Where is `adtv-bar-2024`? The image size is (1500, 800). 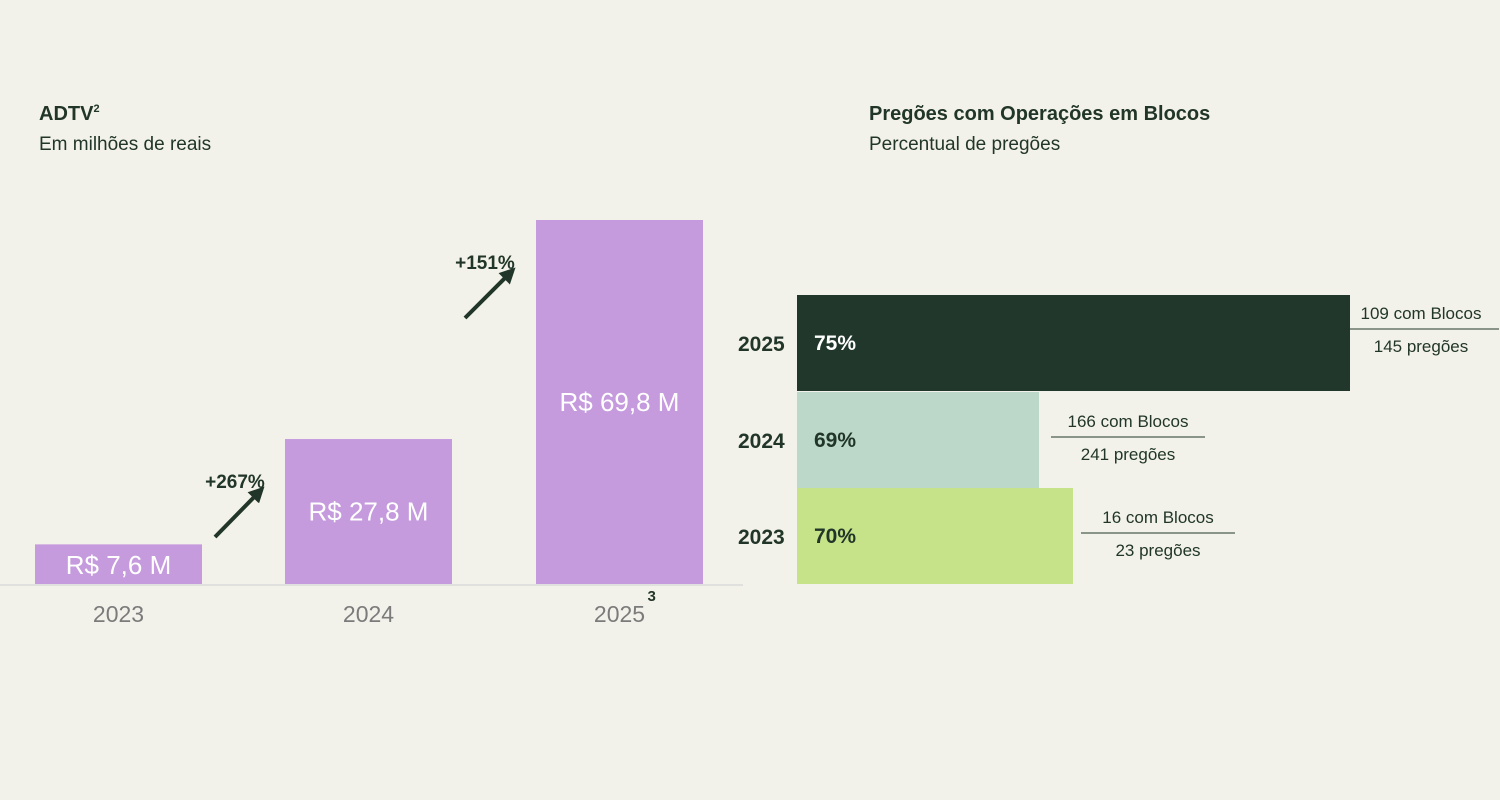 adtv-bar-2024 is located at coordinates (368, 511).